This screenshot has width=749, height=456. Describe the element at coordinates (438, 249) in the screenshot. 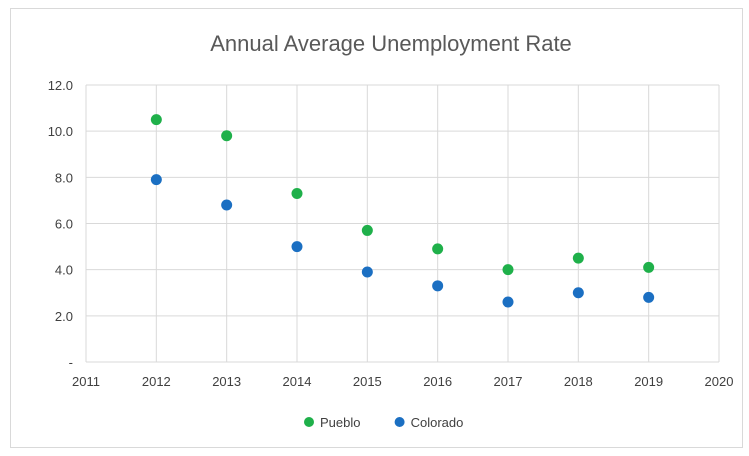

I see `point-pueblo-2016` at that location.